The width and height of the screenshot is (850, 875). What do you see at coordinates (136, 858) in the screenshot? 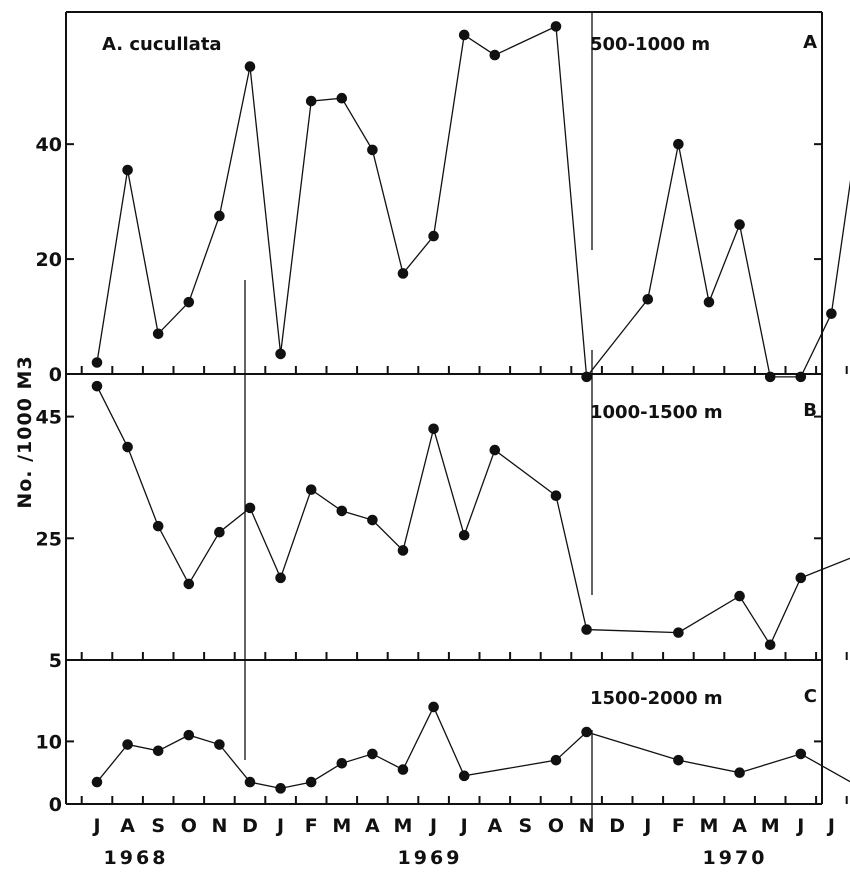
I see `year-label: 1968` at bounding box center [136, 858].